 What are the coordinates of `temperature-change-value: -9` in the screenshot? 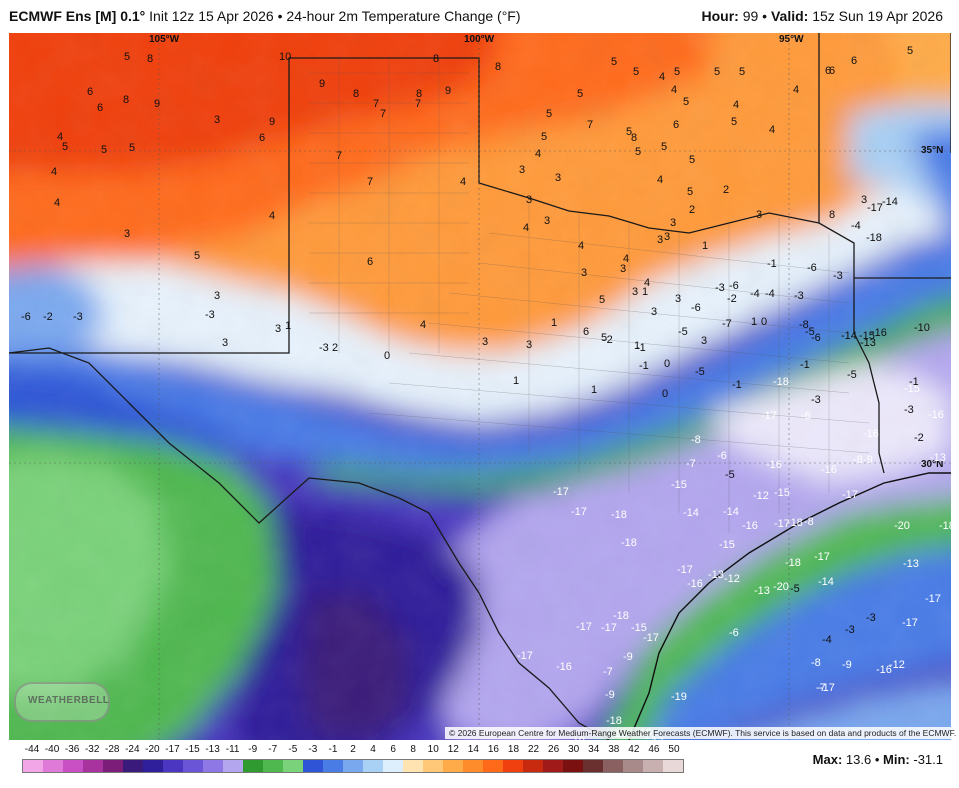 It's located at (610, 695).